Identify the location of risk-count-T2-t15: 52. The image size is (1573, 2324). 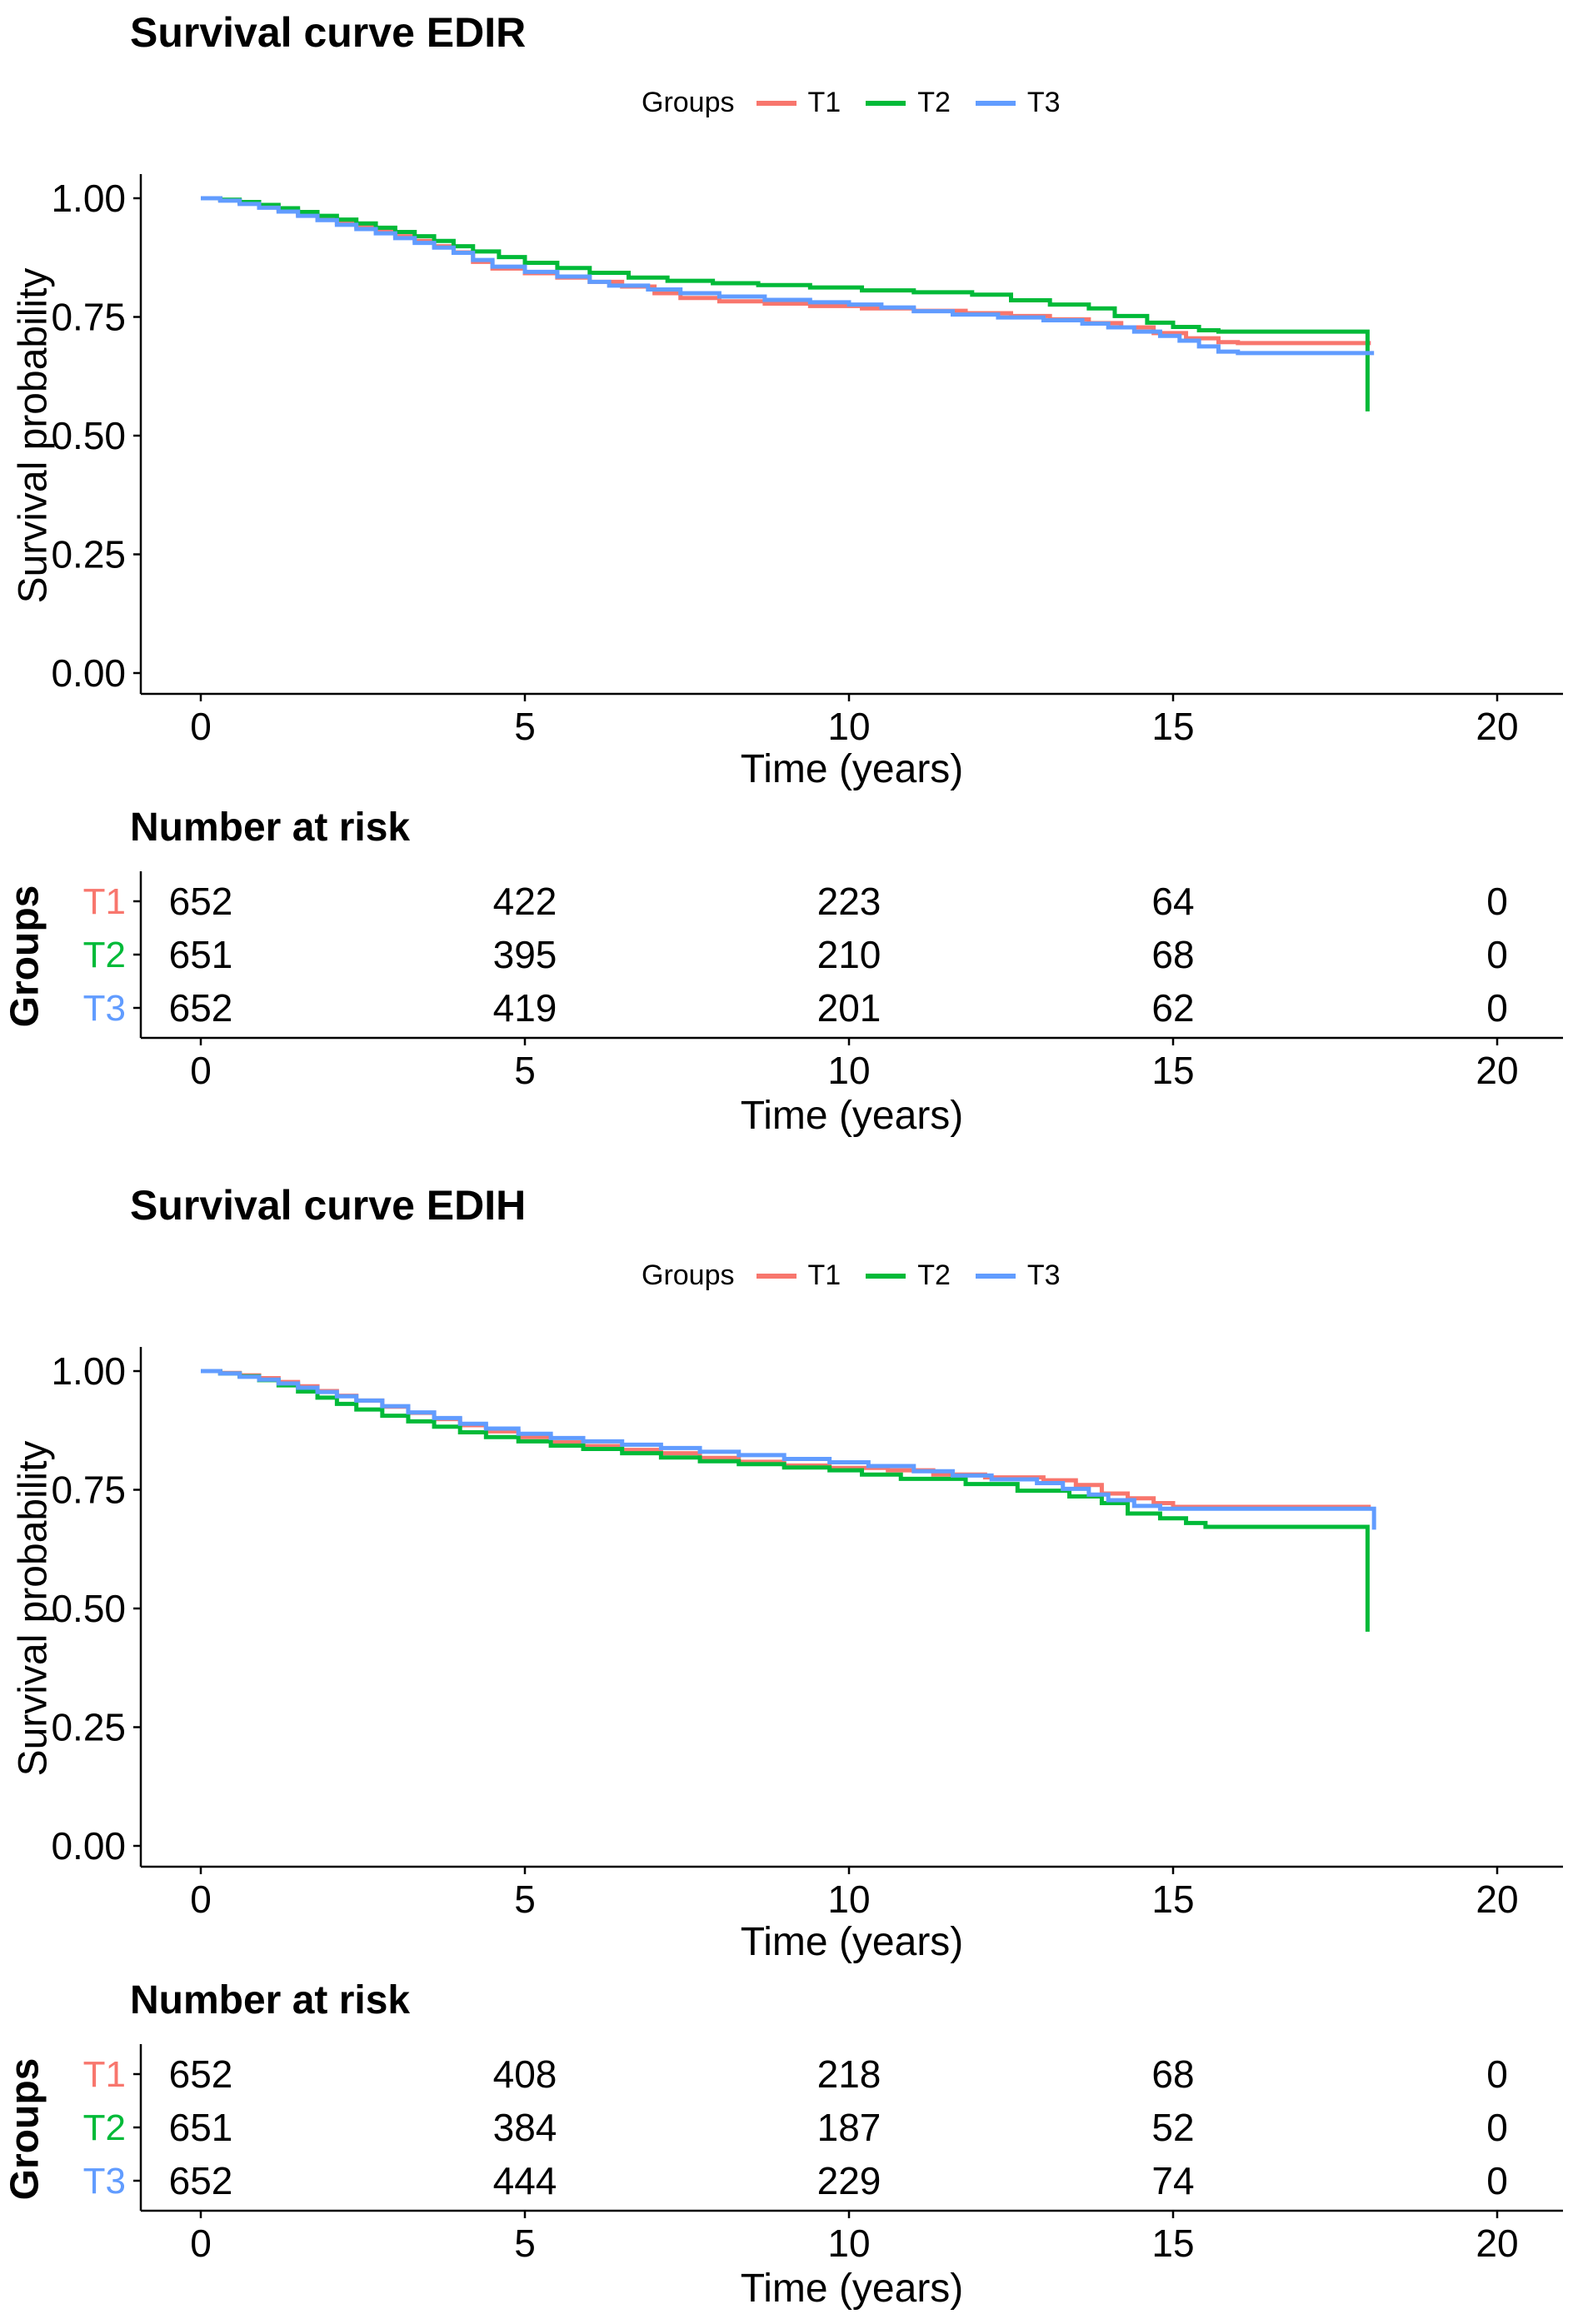
(1172, 2127).